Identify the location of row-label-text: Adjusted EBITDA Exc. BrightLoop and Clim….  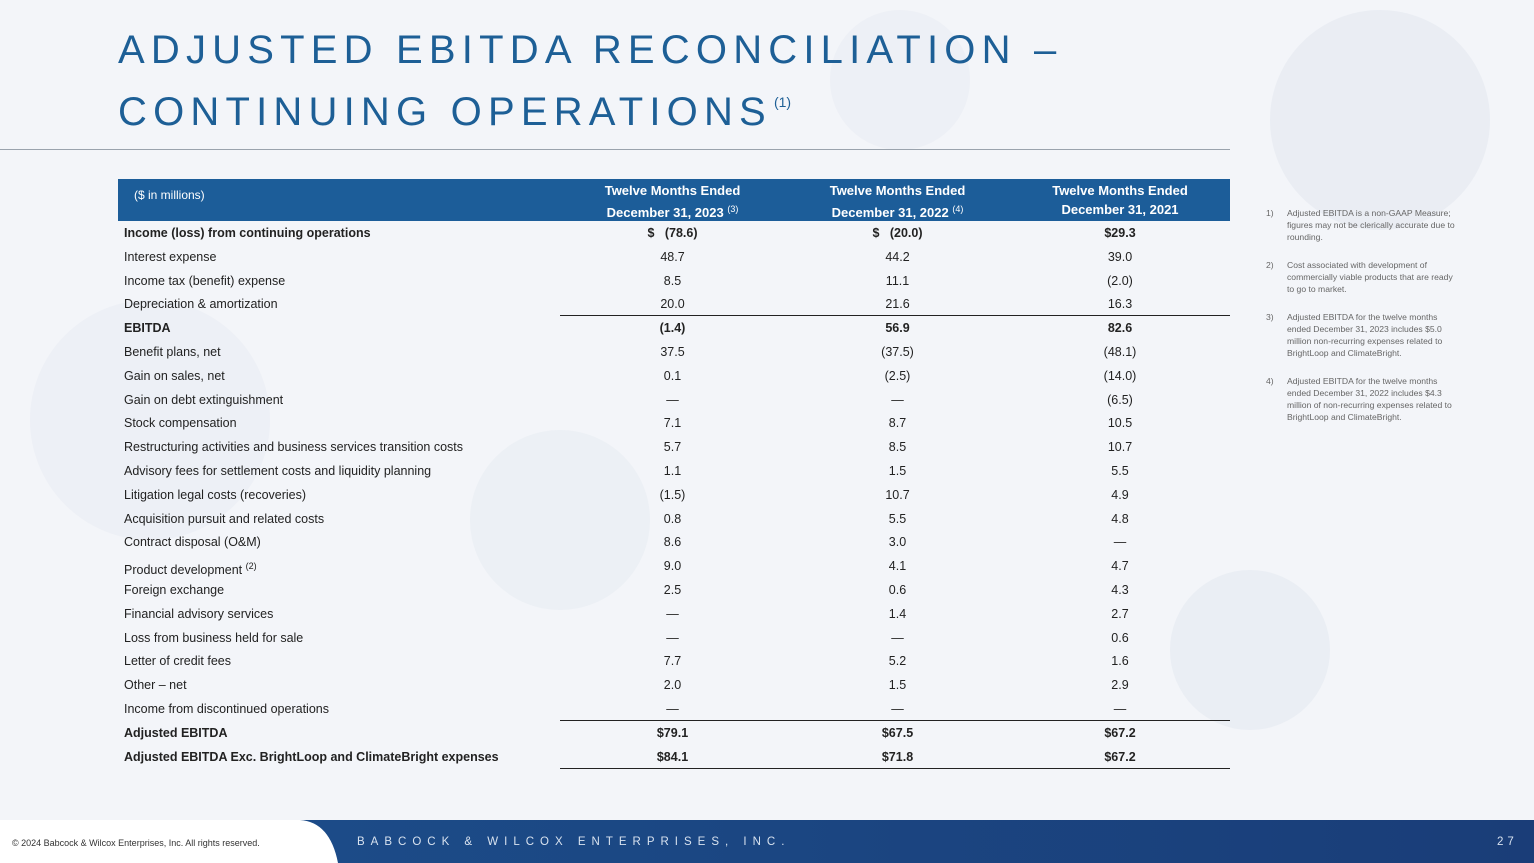
(311, 756).